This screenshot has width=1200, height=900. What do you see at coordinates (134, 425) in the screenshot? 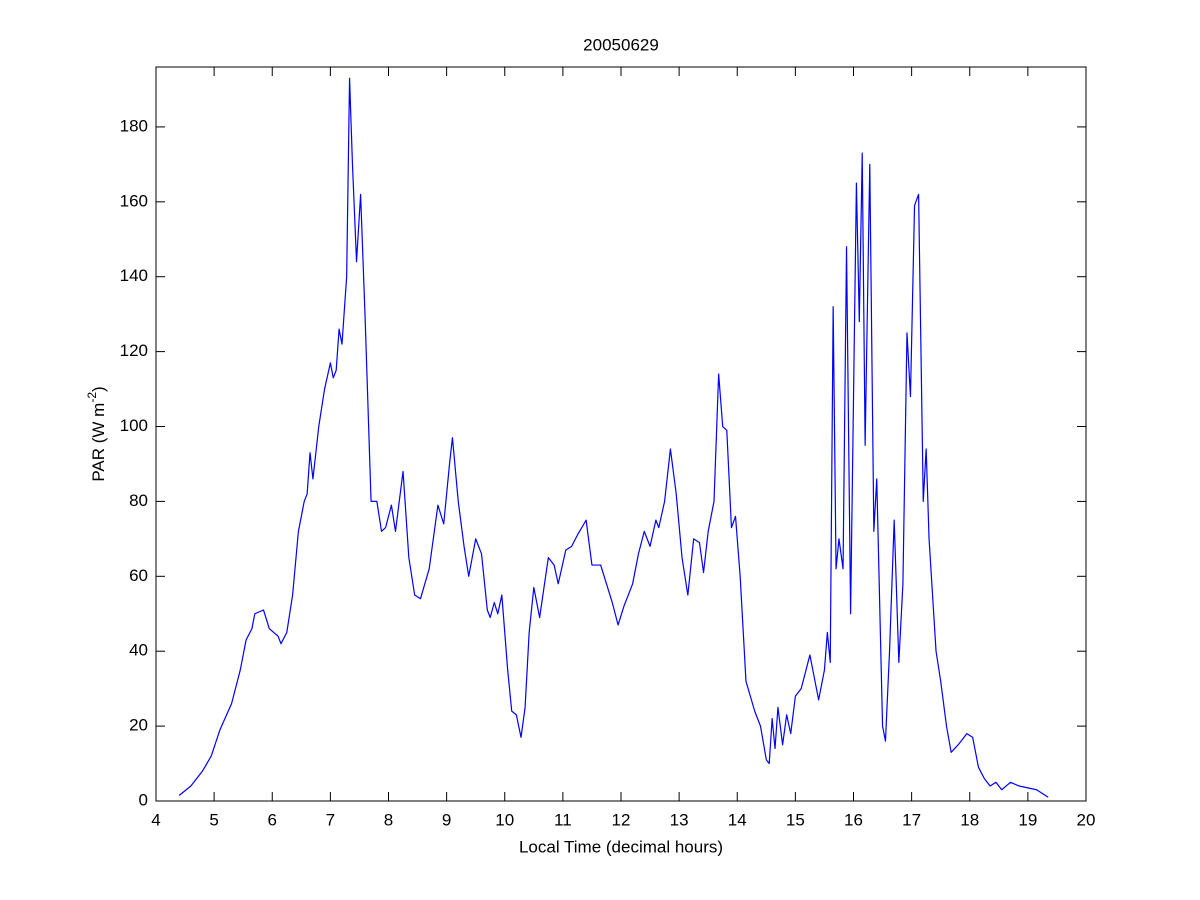
I see `y-tick-label: 100` at bounding box center [134, 425].